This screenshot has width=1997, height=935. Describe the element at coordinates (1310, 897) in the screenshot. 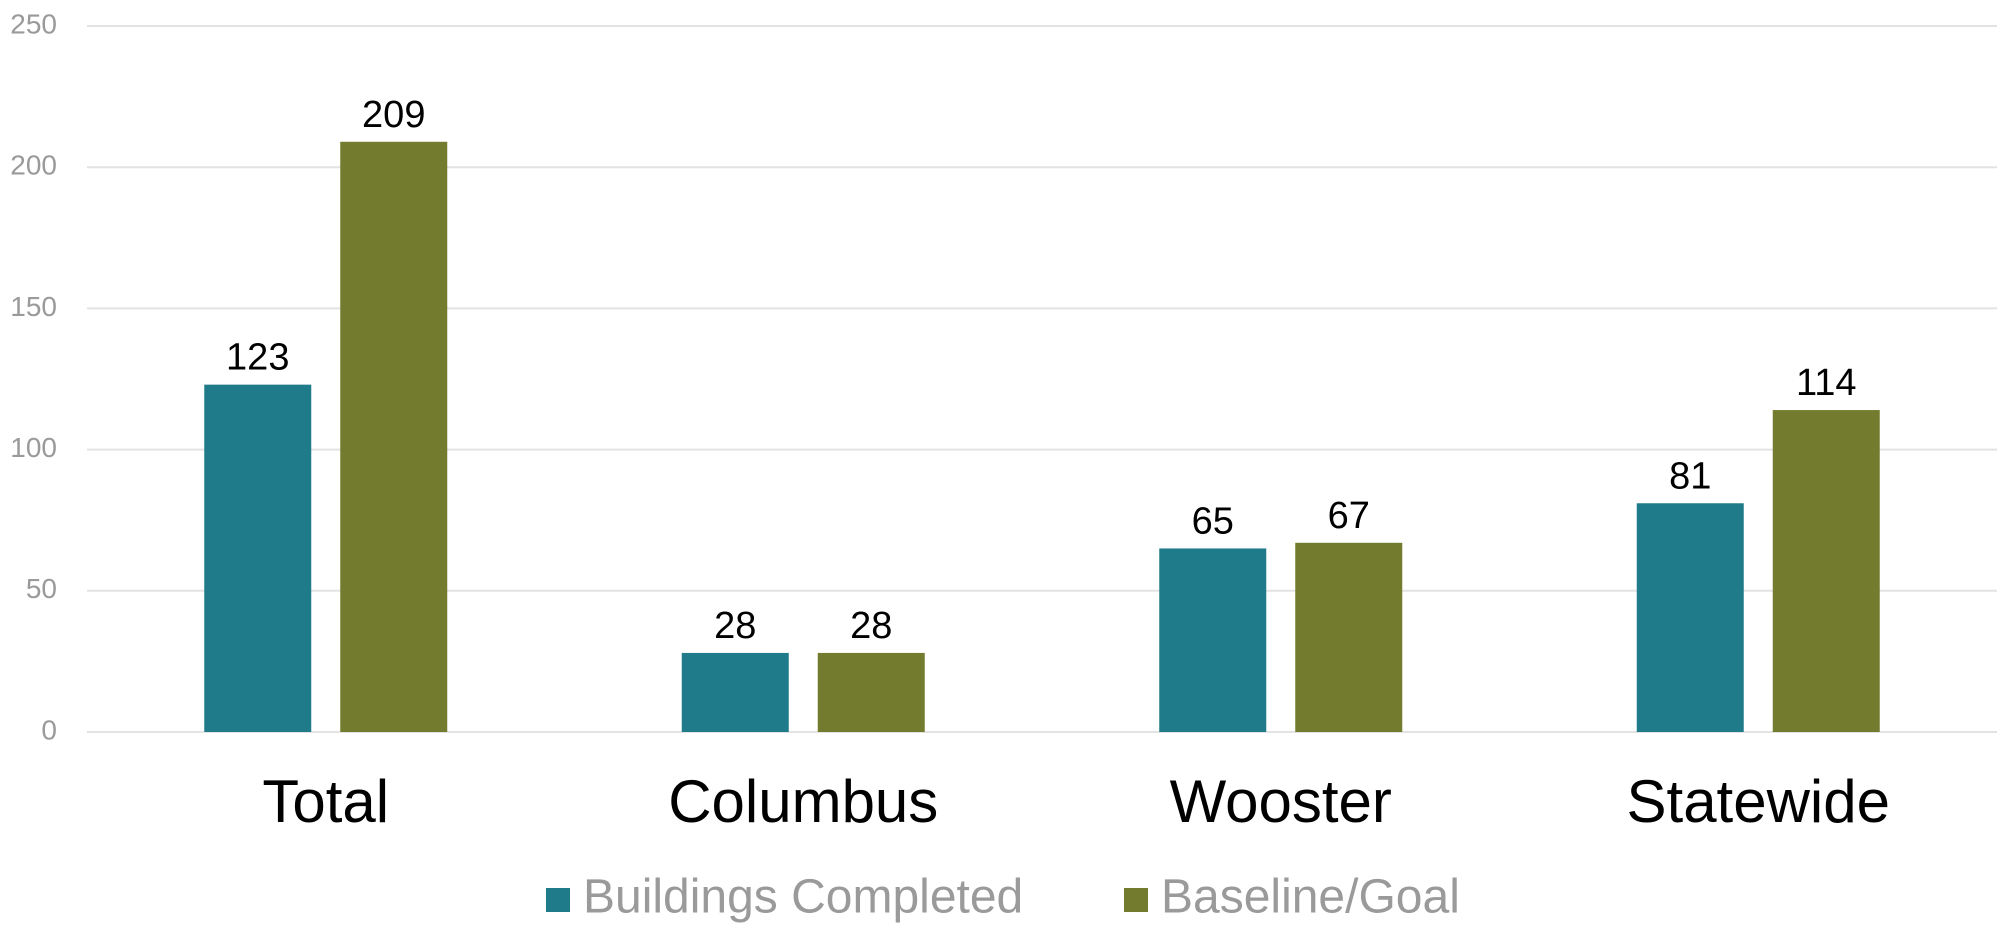

I see `legend-label: Baseline/Goal` at that location.